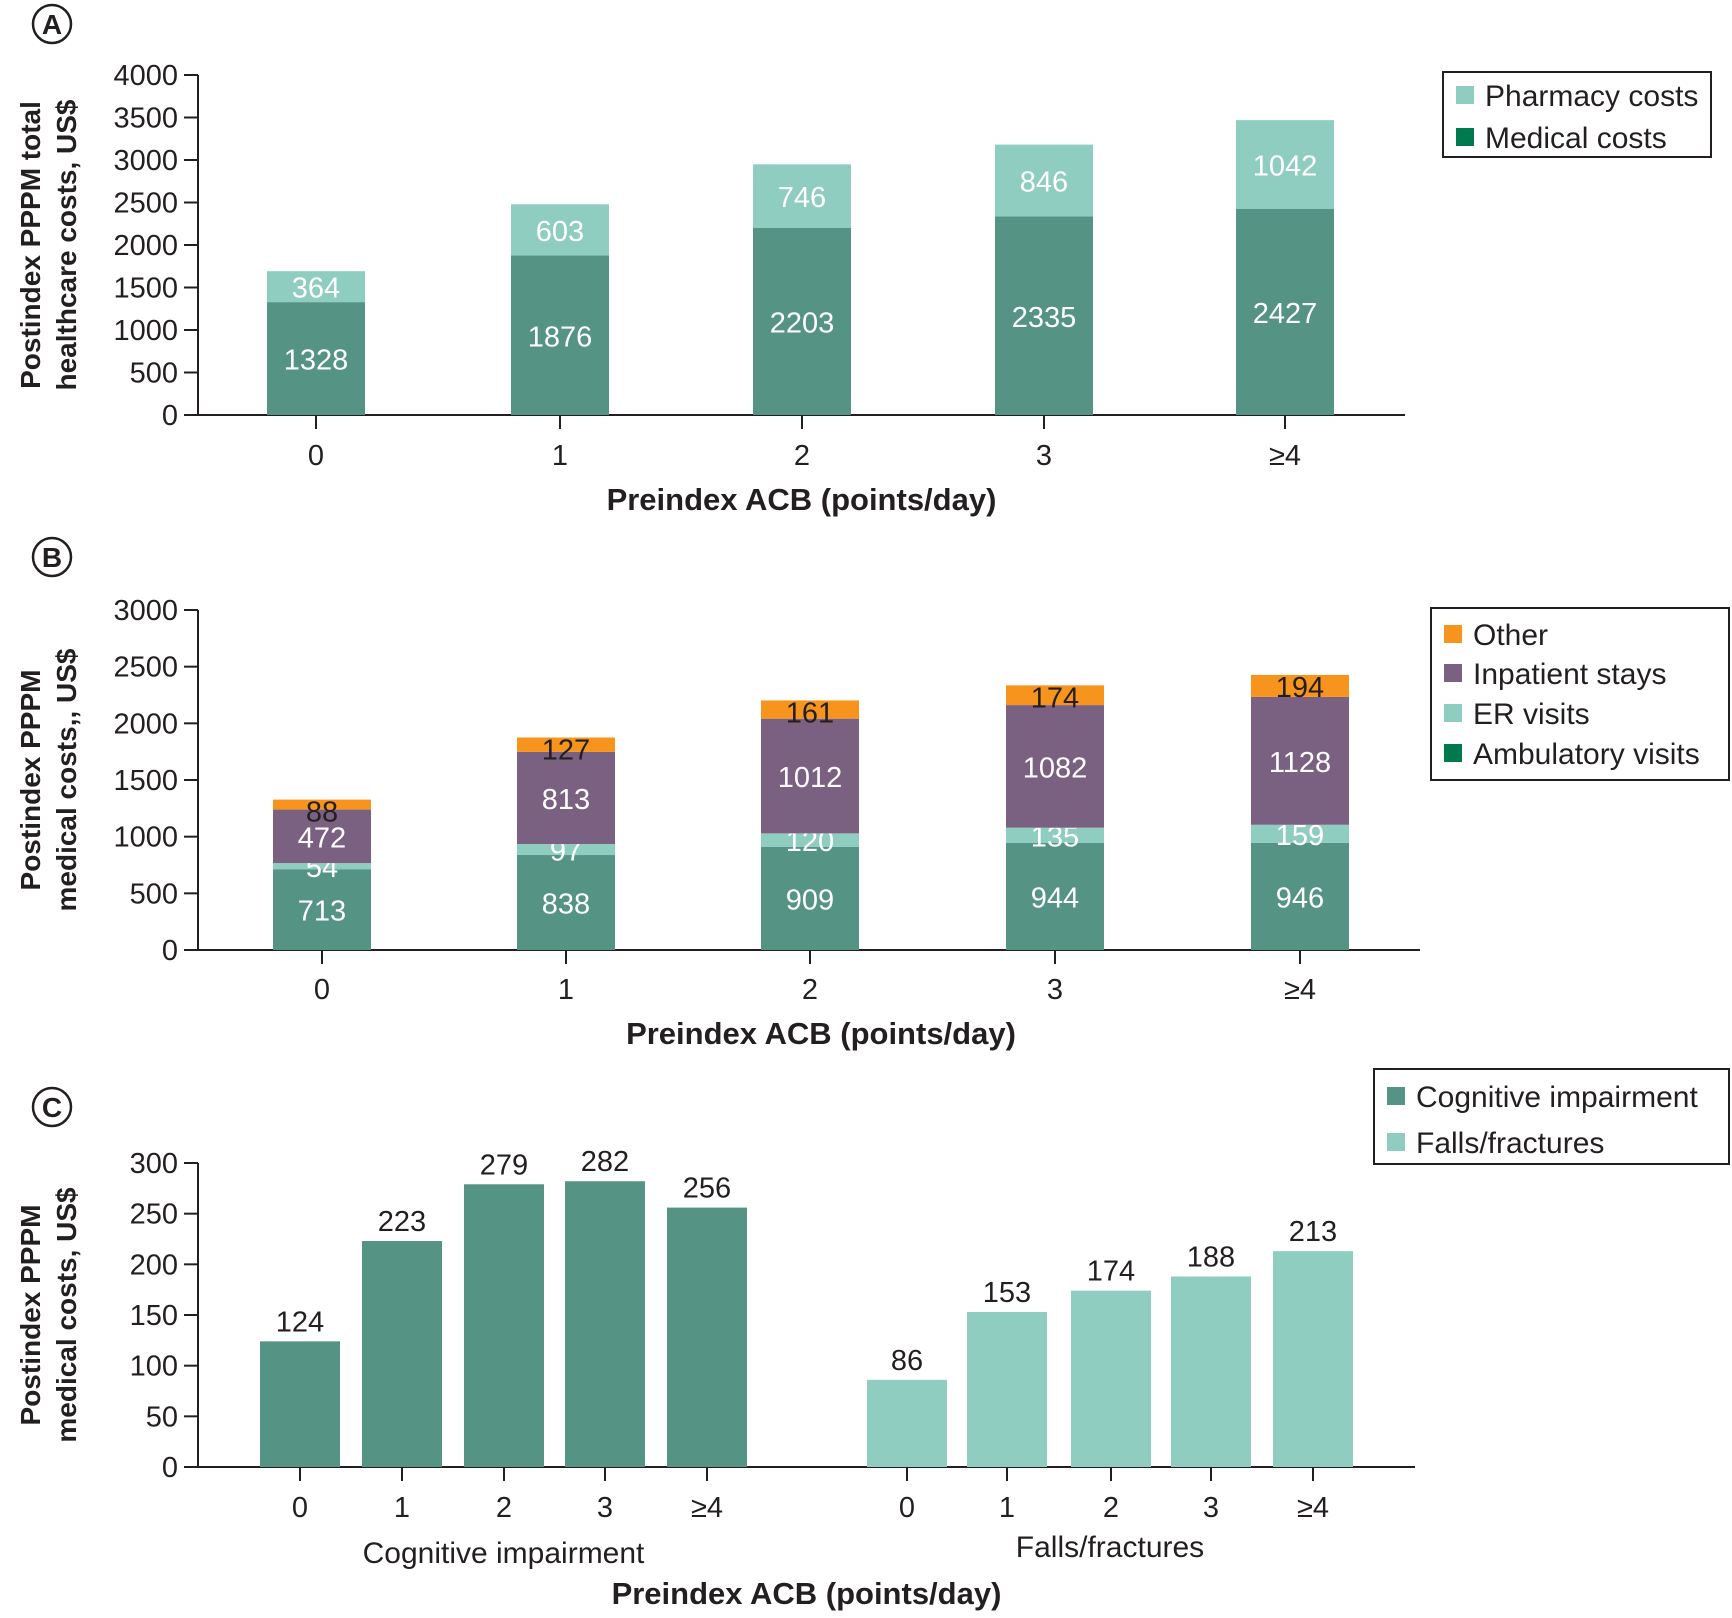 The width and height of the screenshot is (1732, 1618). I want to click on data-label: 1128, so click(1300, 763).